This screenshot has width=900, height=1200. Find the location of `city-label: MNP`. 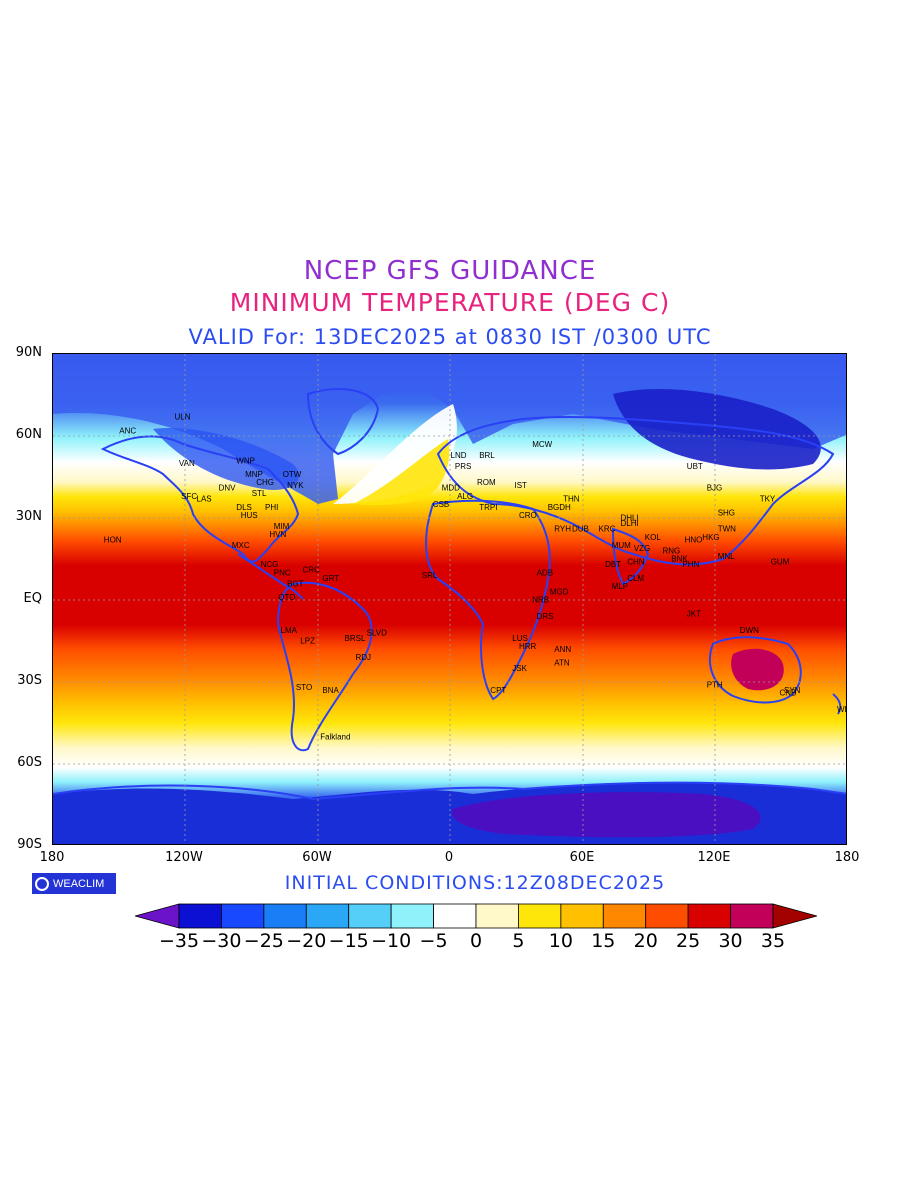

city-label: MNP is located at coordinates (254, 474).